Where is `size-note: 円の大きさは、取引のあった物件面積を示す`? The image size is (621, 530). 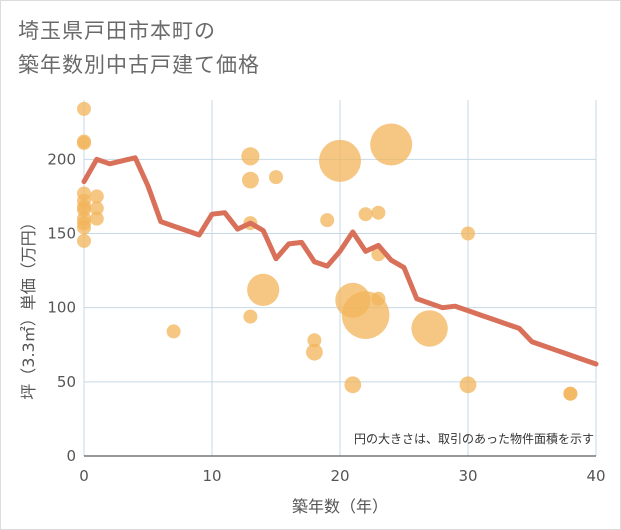 size-note: 円の大きさは、取引のあった物件面積を示す is located at coordinates (474, 438).